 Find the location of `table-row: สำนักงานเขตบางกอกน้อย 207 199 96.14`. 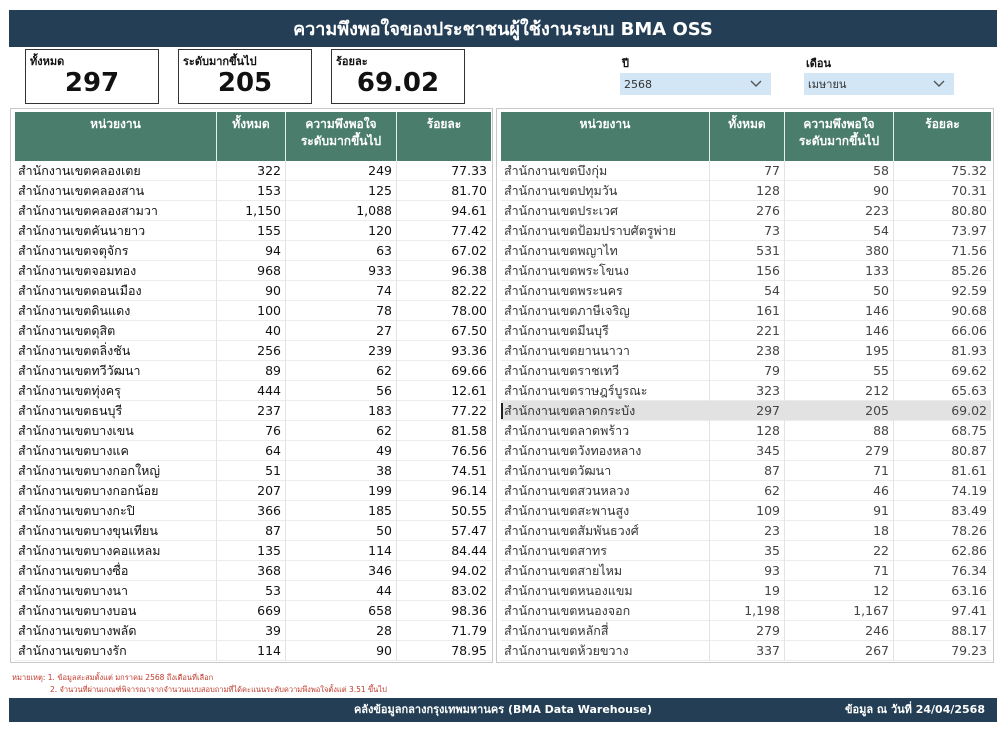

table-row: สำนักงานเขตบางกอกน้อย 207 199 96.14 is located at coordinates (253, 491).